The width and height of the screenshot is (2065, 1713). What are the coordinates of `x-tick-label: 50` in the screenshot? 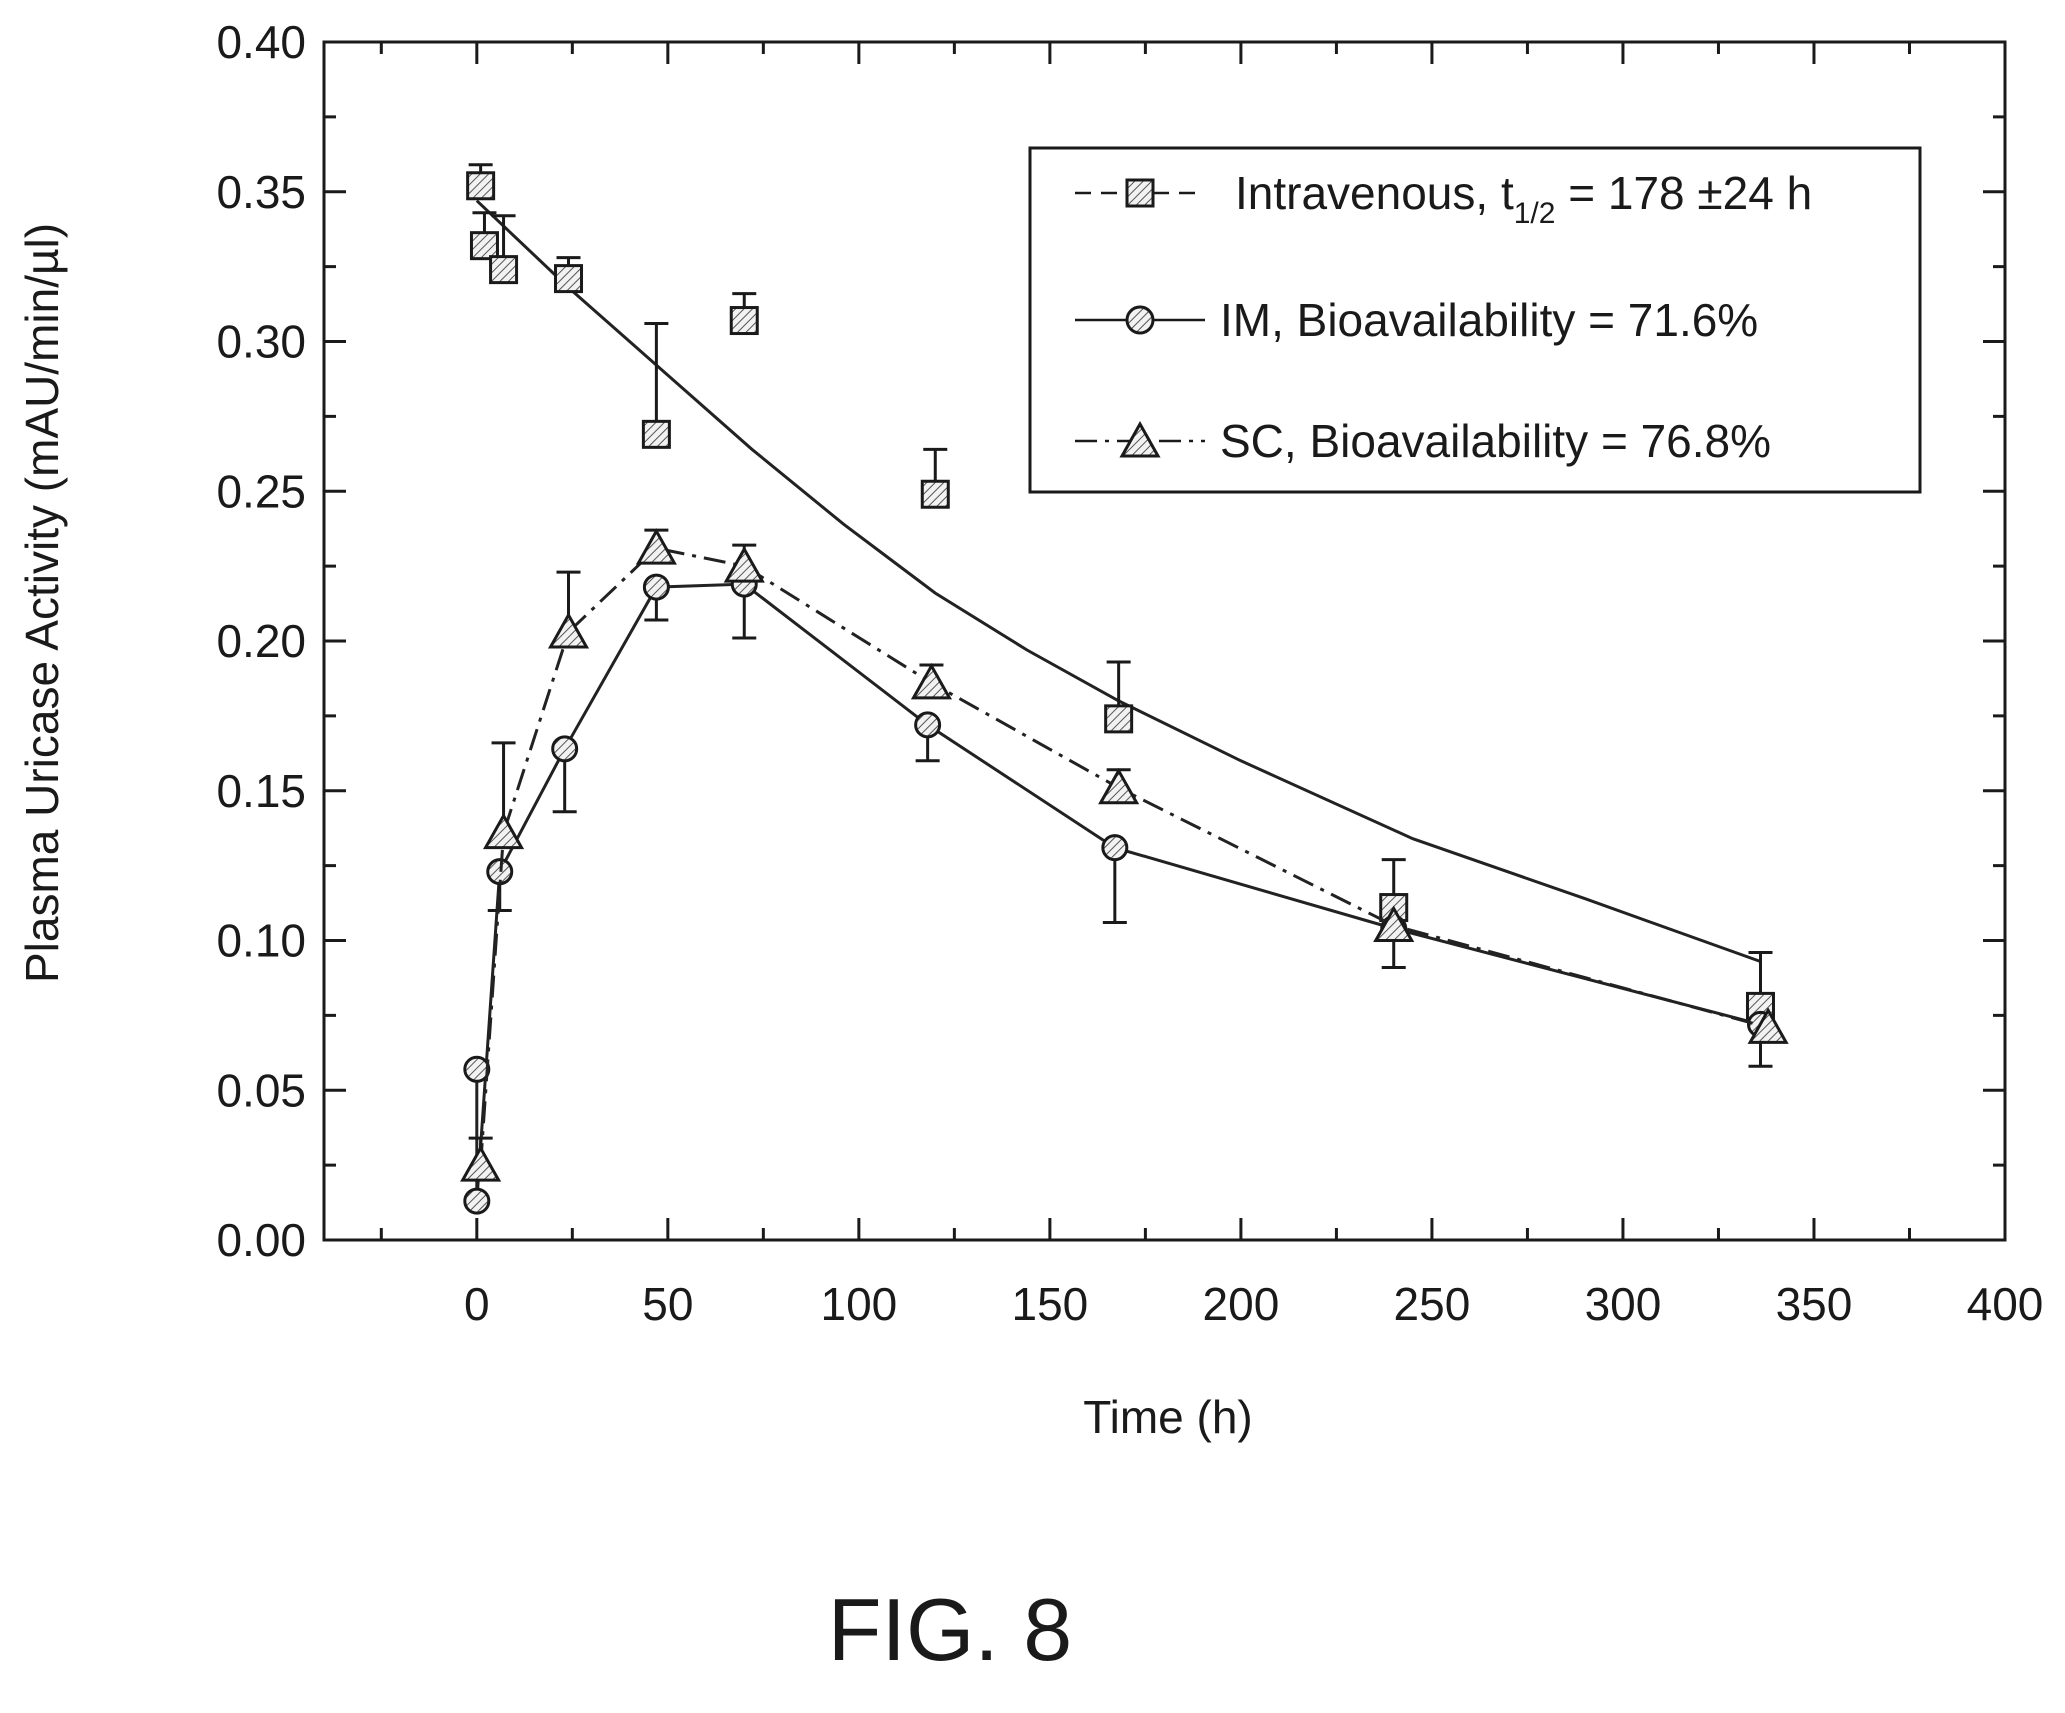 It's located at (667, 1304).